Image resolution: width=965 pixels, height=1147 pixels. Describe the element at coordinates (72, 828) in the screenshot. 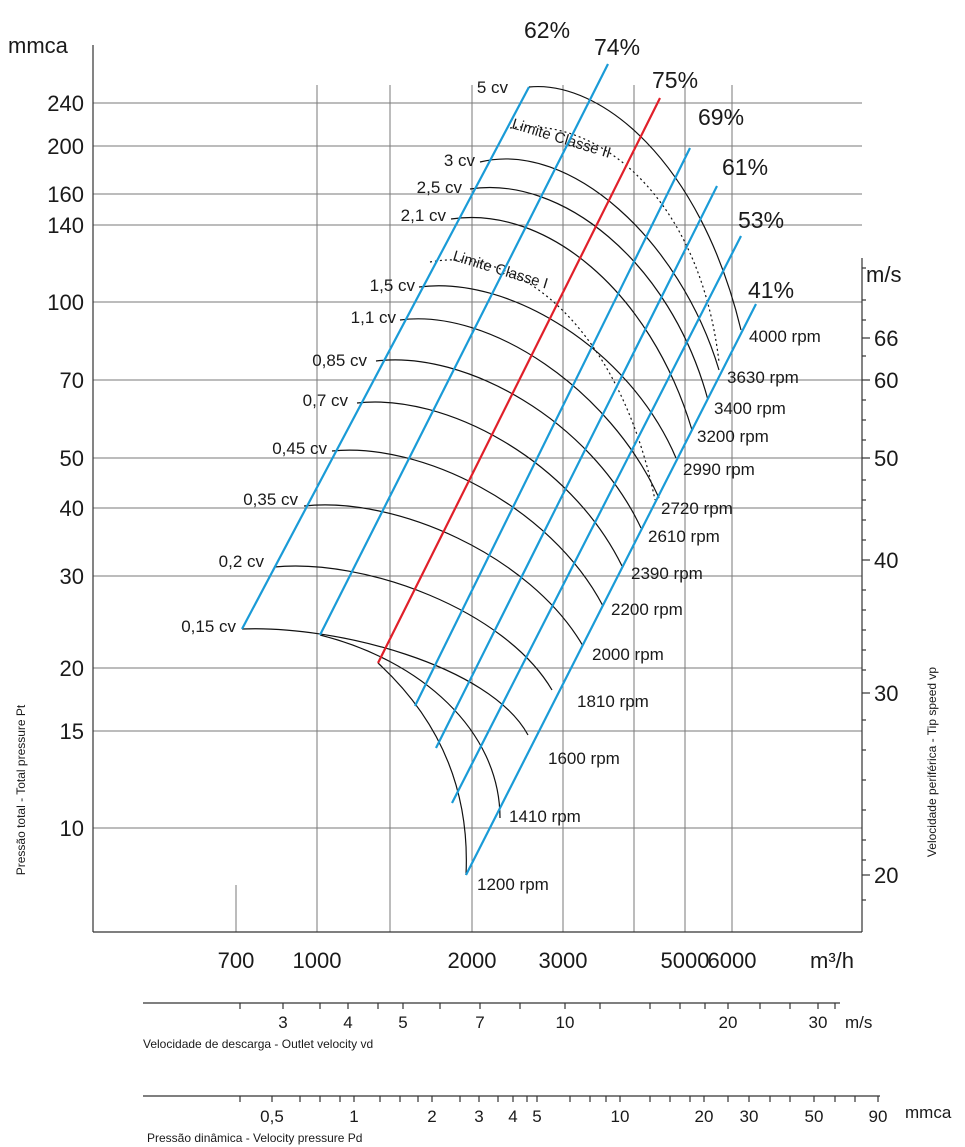

I see `y-tick-label: 10` at that location.